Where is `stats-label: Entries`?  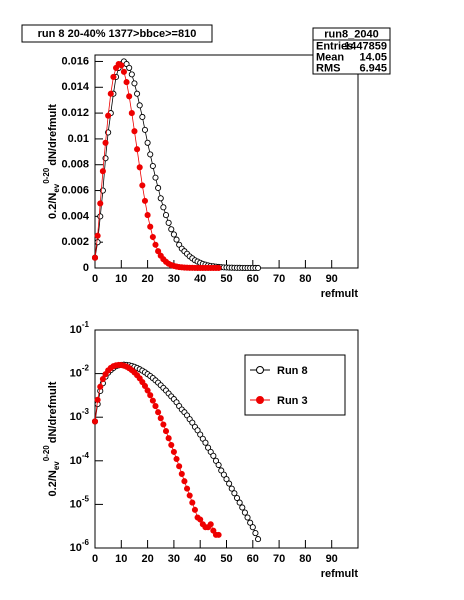 stats-label: Entries is located at coordinates (334, 46).